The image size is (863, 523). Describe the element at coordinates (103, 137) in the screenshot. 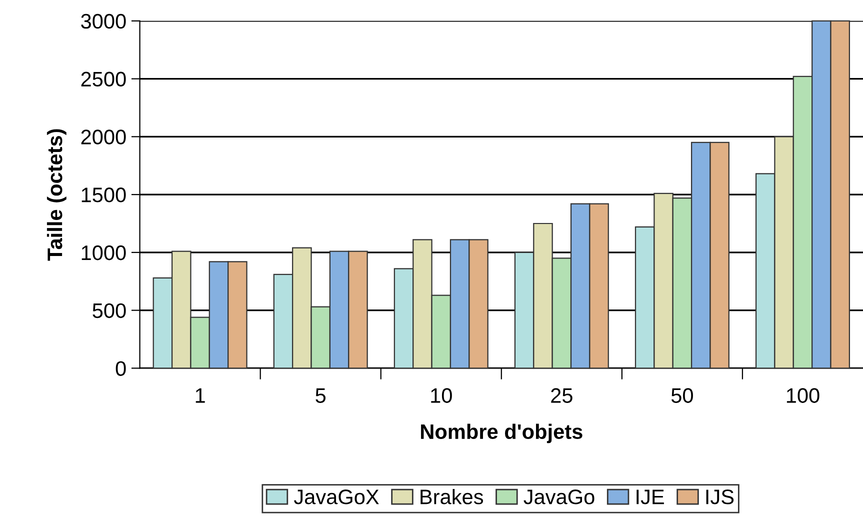

I see `y-tick-label: 2000` at that location.